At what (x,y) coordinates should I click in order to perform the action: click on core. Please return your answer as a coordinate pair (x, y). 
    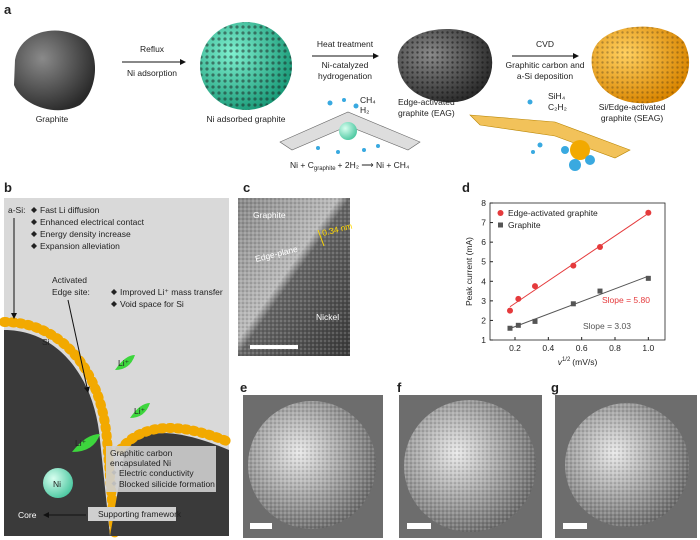
    Looking at the image, I should click on (57, 433).